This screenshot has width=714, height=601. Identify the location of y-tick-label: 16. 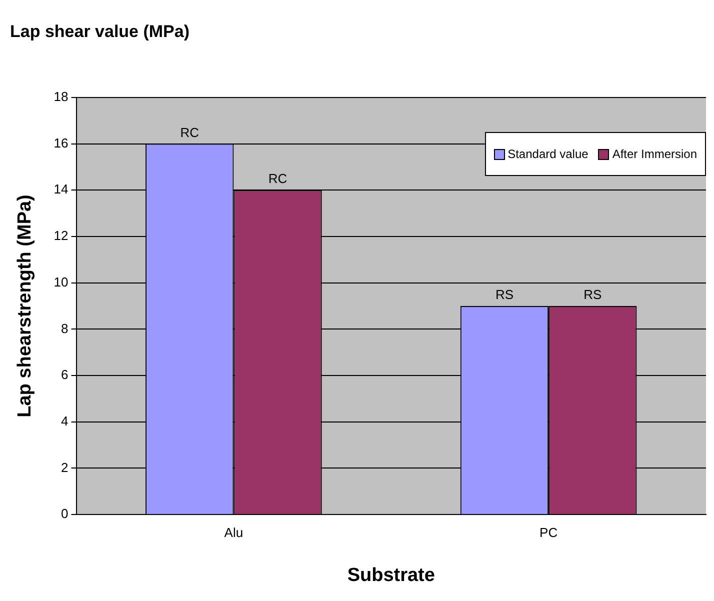
(61, 142).